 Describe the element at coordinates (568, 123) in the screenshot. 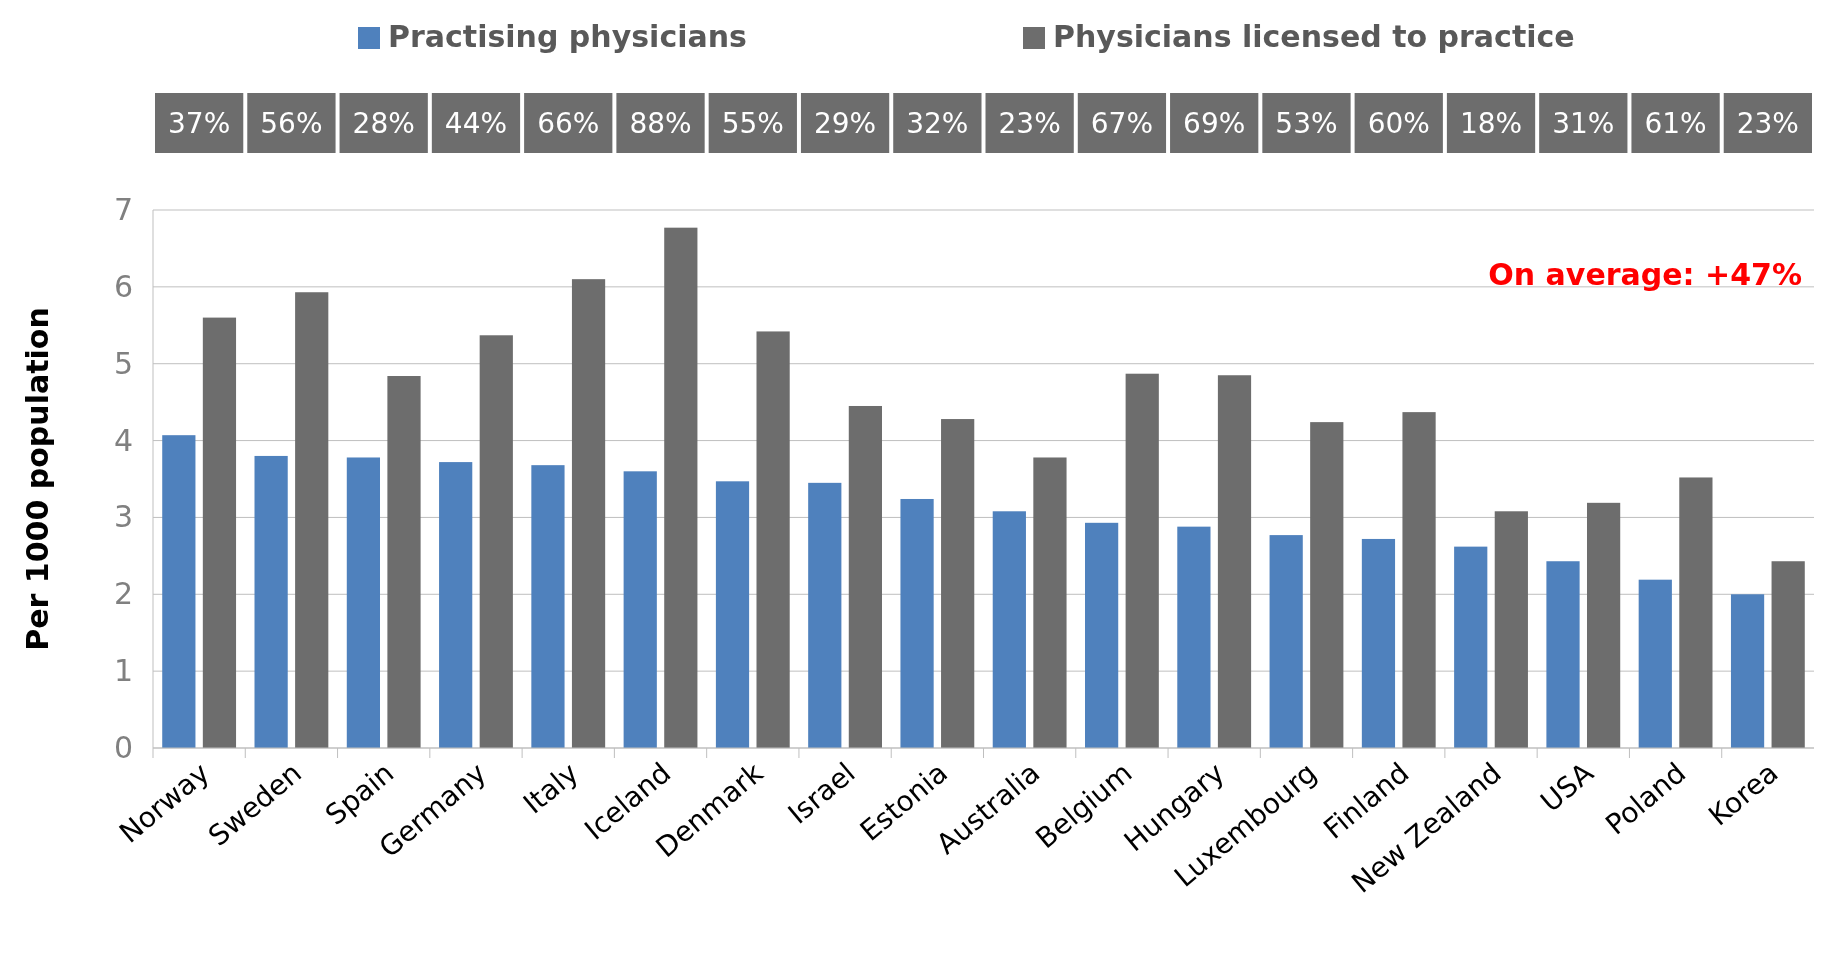

I see `text: 66%` at that location.